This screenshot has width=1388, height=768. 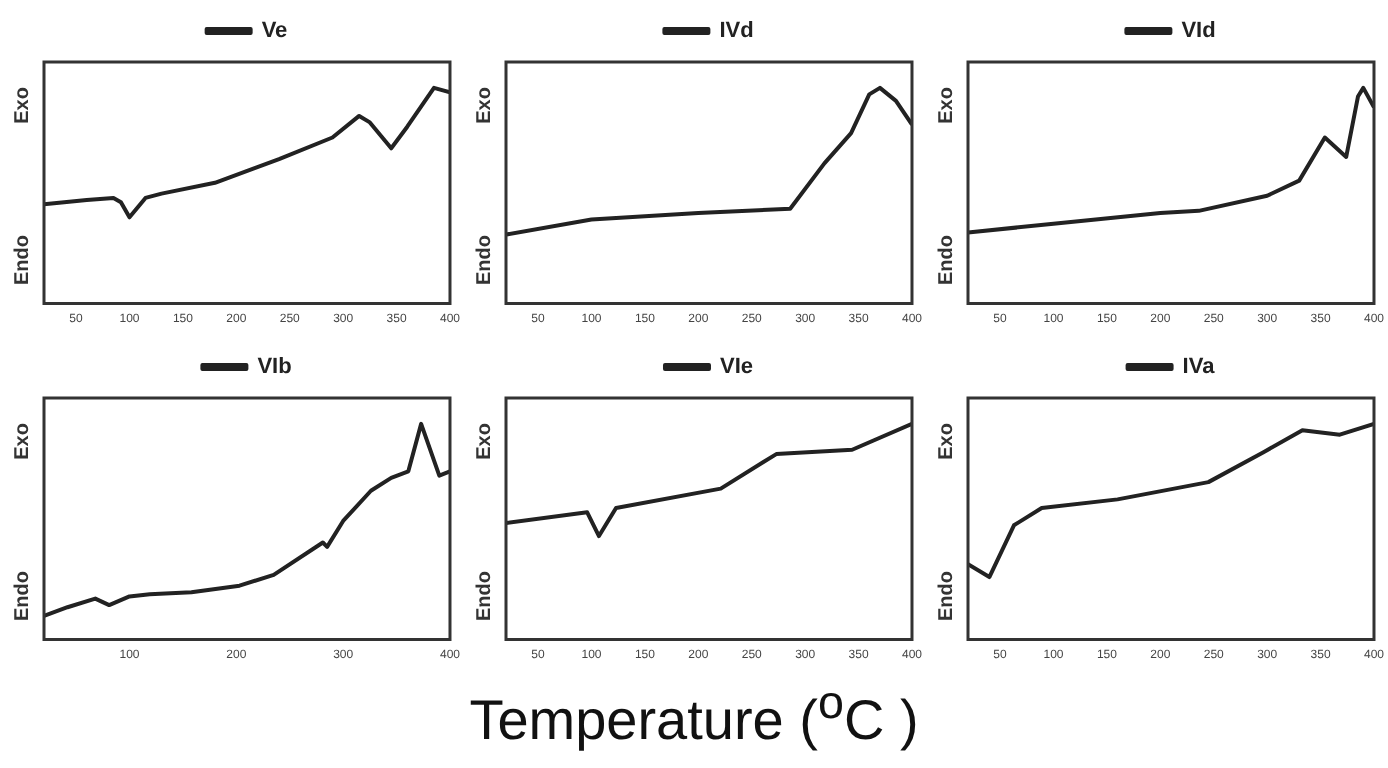 I want to click on legend-label: IVa, so click(x=1199, y=367).